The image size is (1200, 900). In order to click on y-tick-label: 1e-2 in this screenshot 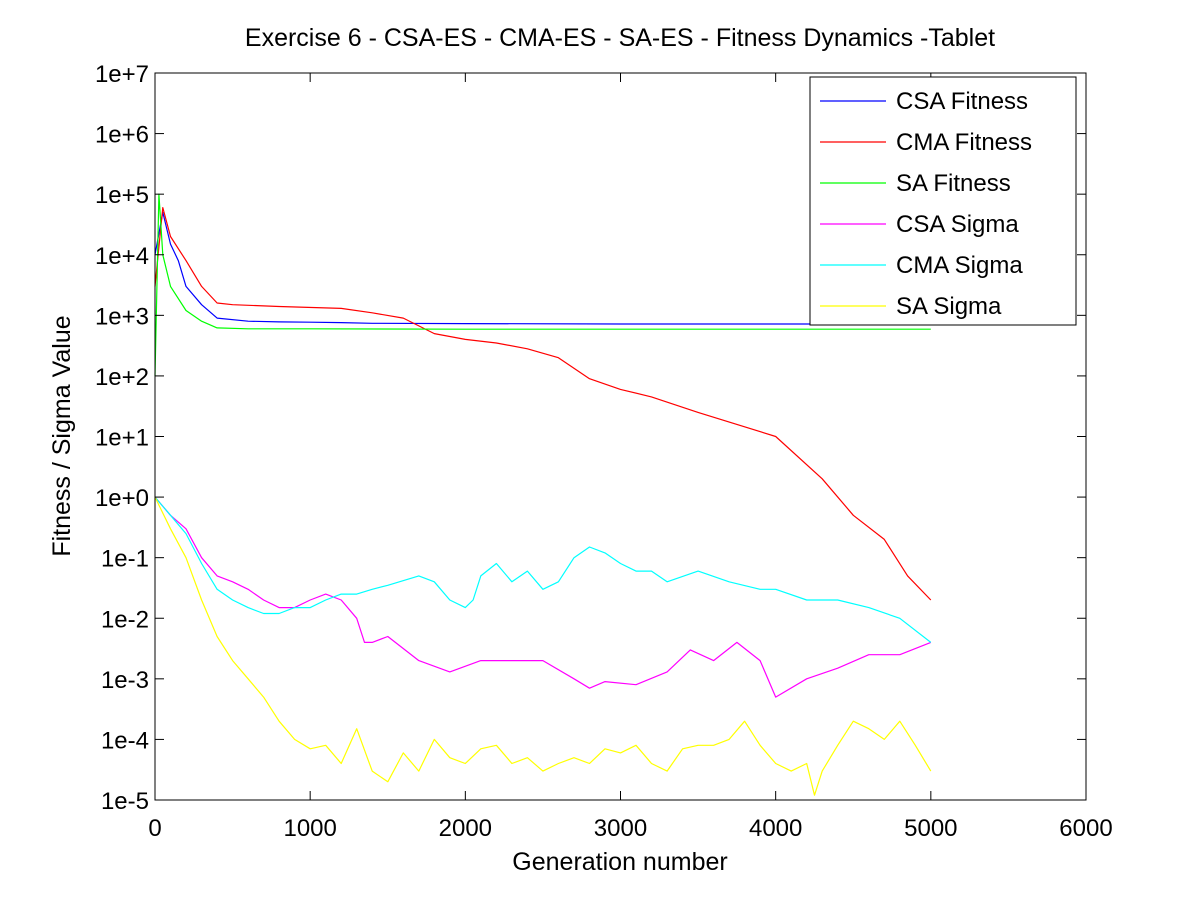, I will do `click(125, 619)`.